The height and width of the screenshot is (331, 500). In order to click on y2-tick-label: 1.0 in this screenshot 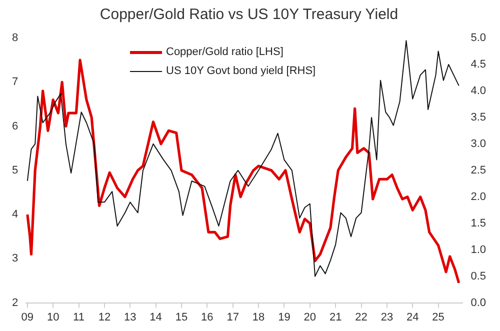, I will do `click(478, 250)`.